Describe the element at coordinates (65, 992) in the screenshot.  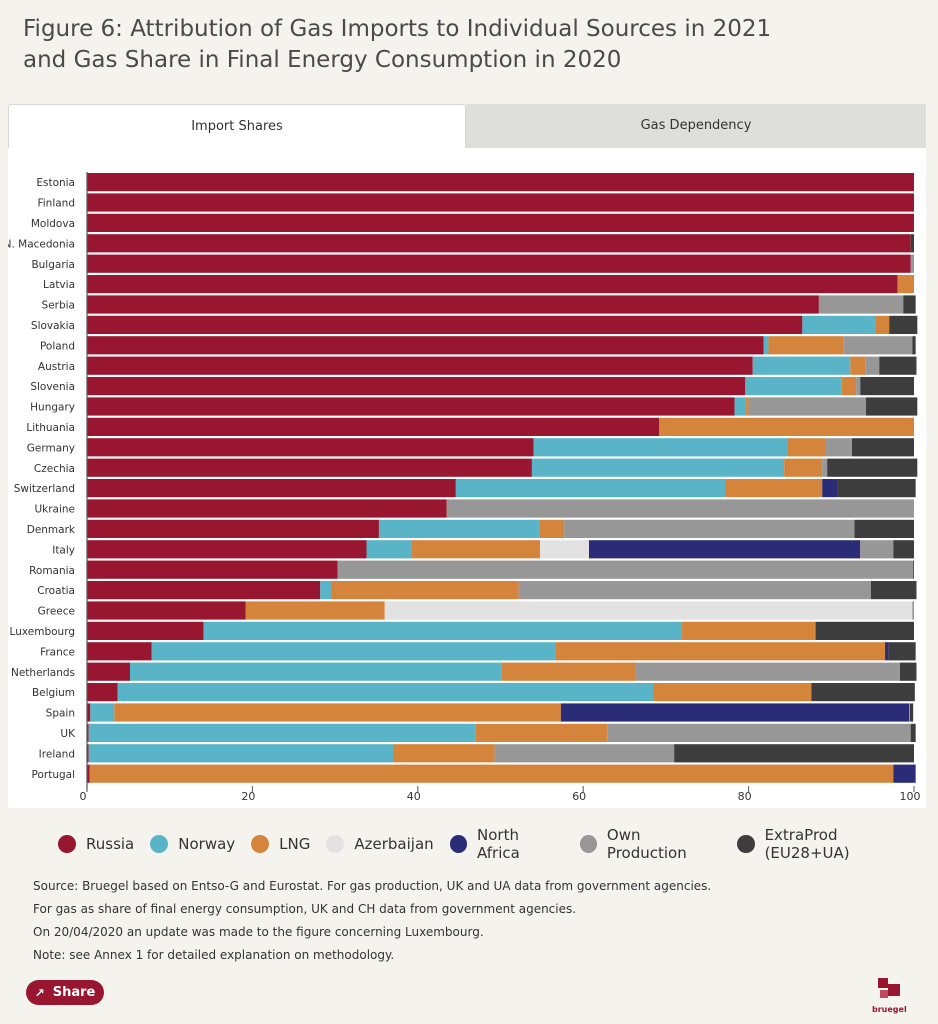
I see `share-button: ↗ Share` at that location.